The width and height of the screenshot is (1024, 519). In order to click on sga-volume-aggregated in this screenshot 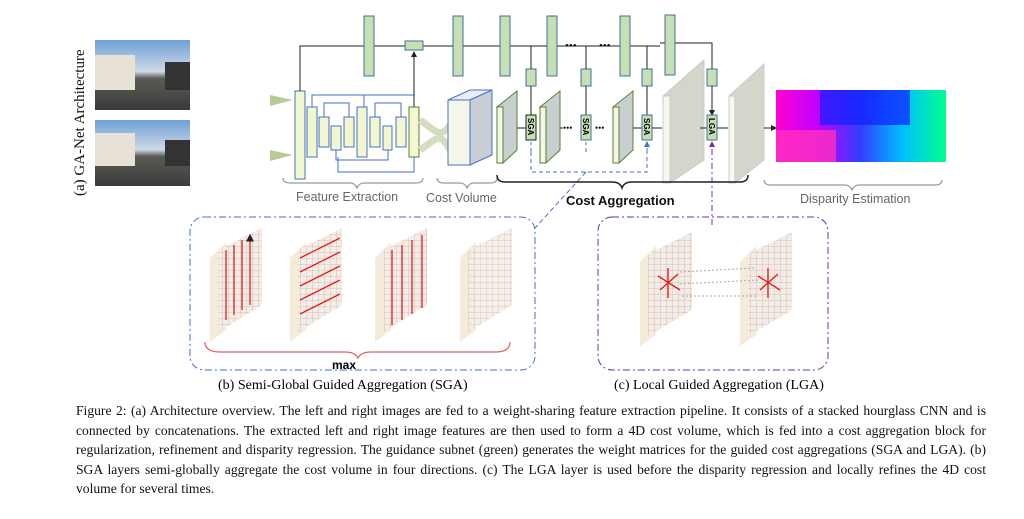, I will do `click(486, 285)`.